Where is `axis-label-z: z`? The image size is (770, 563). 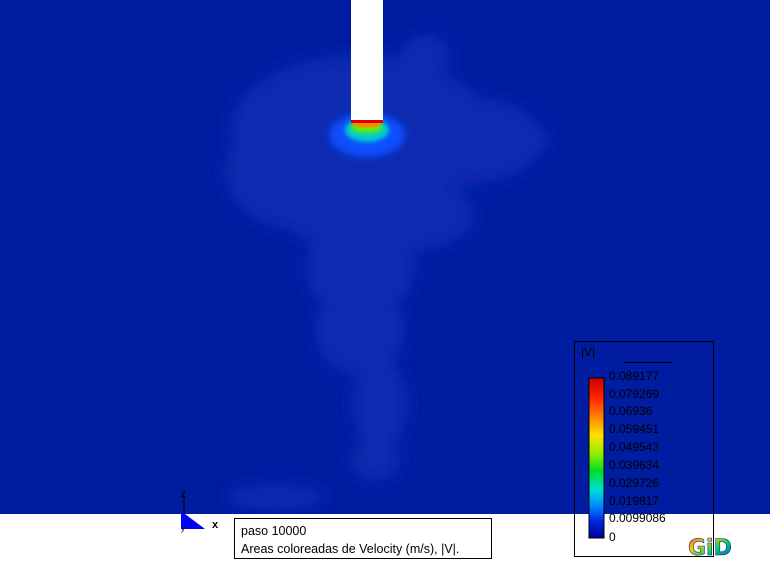 axis-label-z: z is located at coordinates (183, 494).